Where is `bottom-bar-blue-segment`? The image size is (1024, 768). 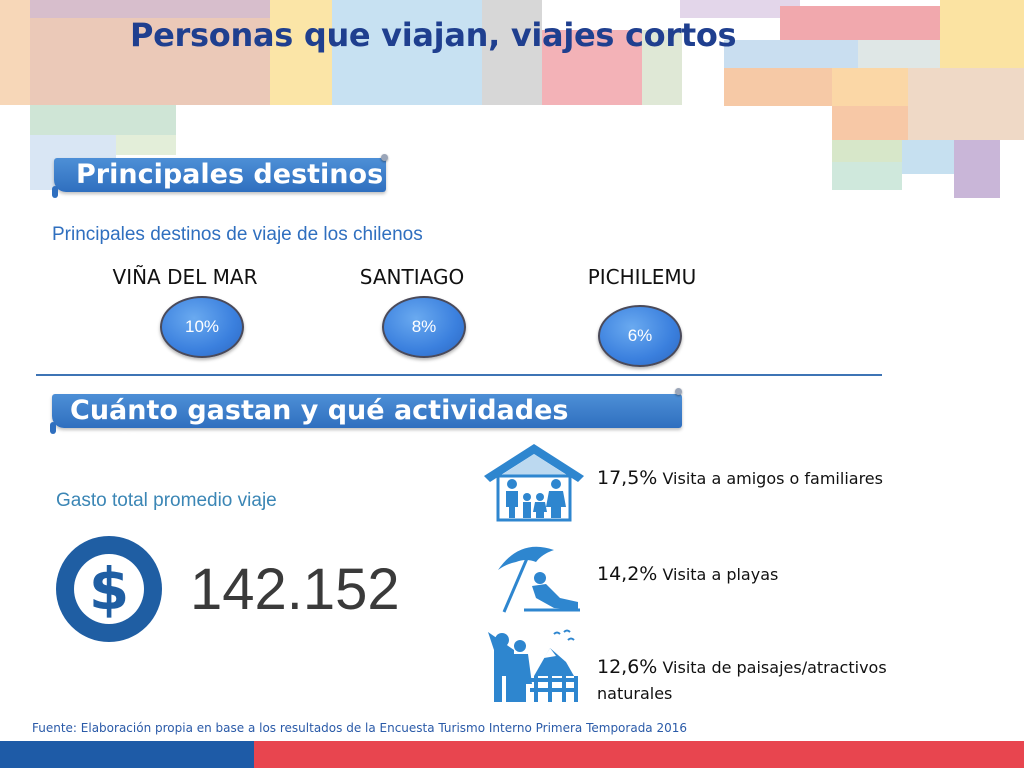
bottom-bar-blue-segment is located at coordinates (127, 754).